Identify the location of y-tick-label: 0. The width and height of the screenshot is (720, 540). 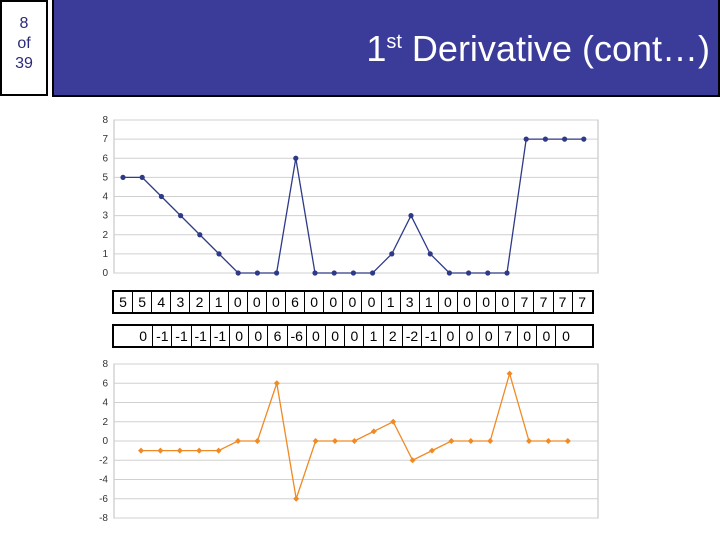
(105, 441).